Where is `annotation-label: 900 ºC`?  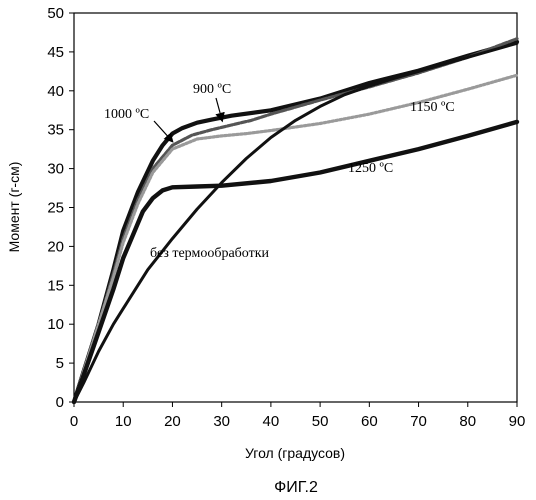
annotation-label: 900 ºC is located at coordinates (212, 89).